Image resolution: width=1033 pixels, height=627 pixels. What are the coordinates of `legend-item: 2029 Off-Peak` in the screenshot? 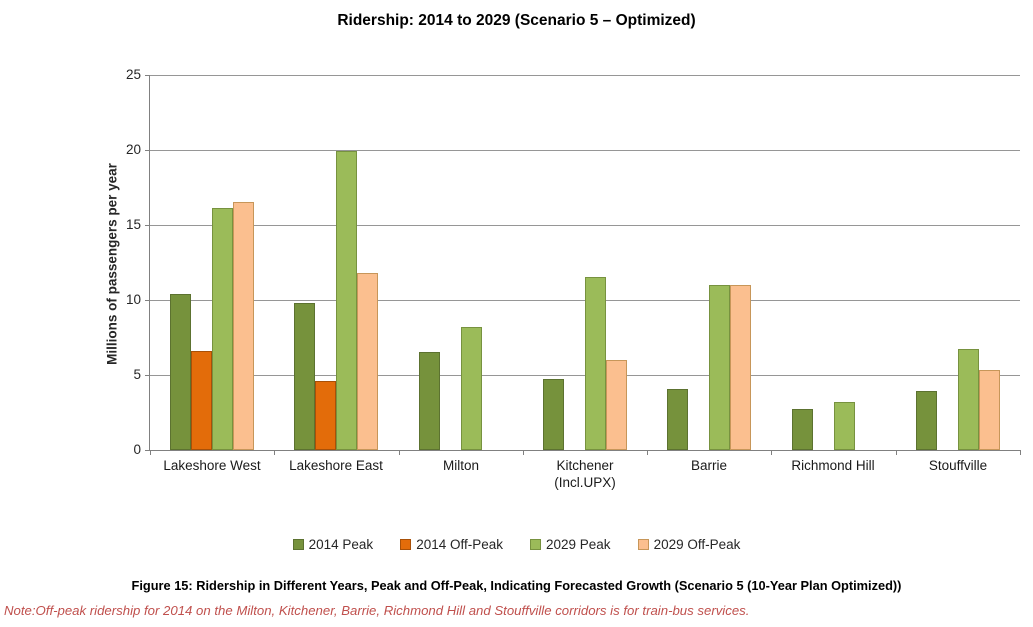 It's located at (689, 544).